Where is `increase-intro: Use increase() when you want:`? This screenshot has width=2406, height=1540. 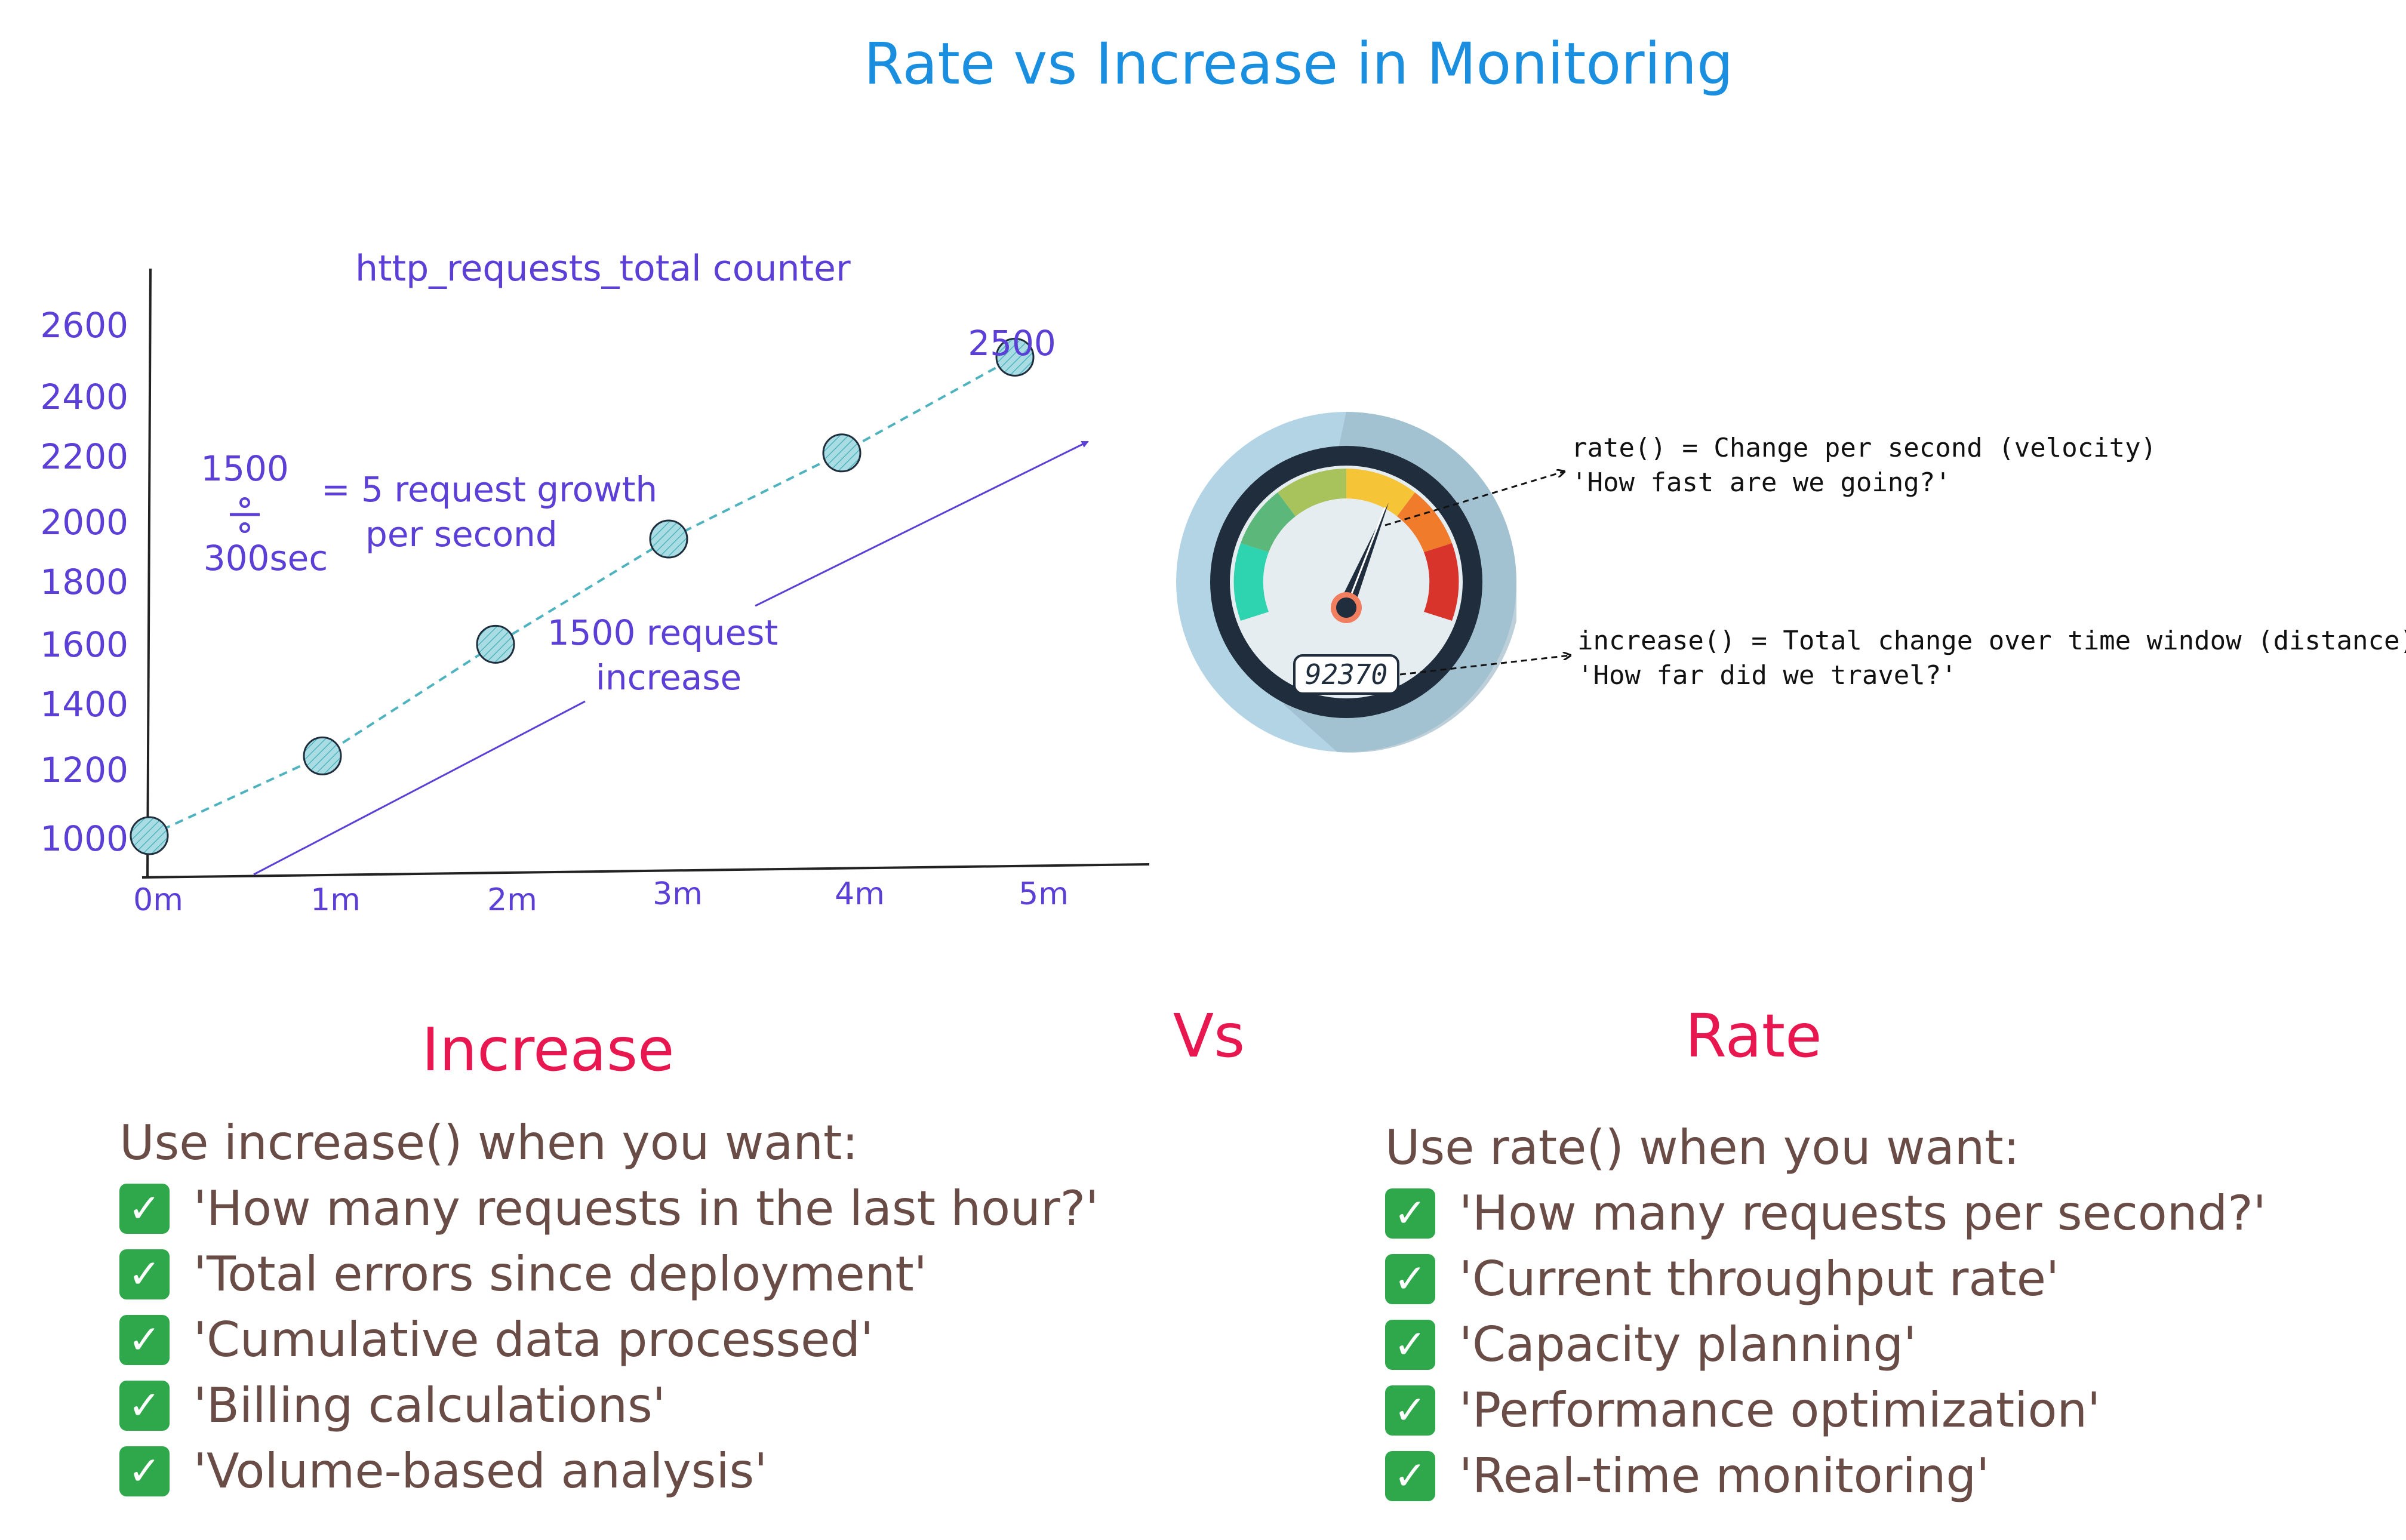 increase-intro: Use increase() when you want: is located at coordinates (489, 1143).